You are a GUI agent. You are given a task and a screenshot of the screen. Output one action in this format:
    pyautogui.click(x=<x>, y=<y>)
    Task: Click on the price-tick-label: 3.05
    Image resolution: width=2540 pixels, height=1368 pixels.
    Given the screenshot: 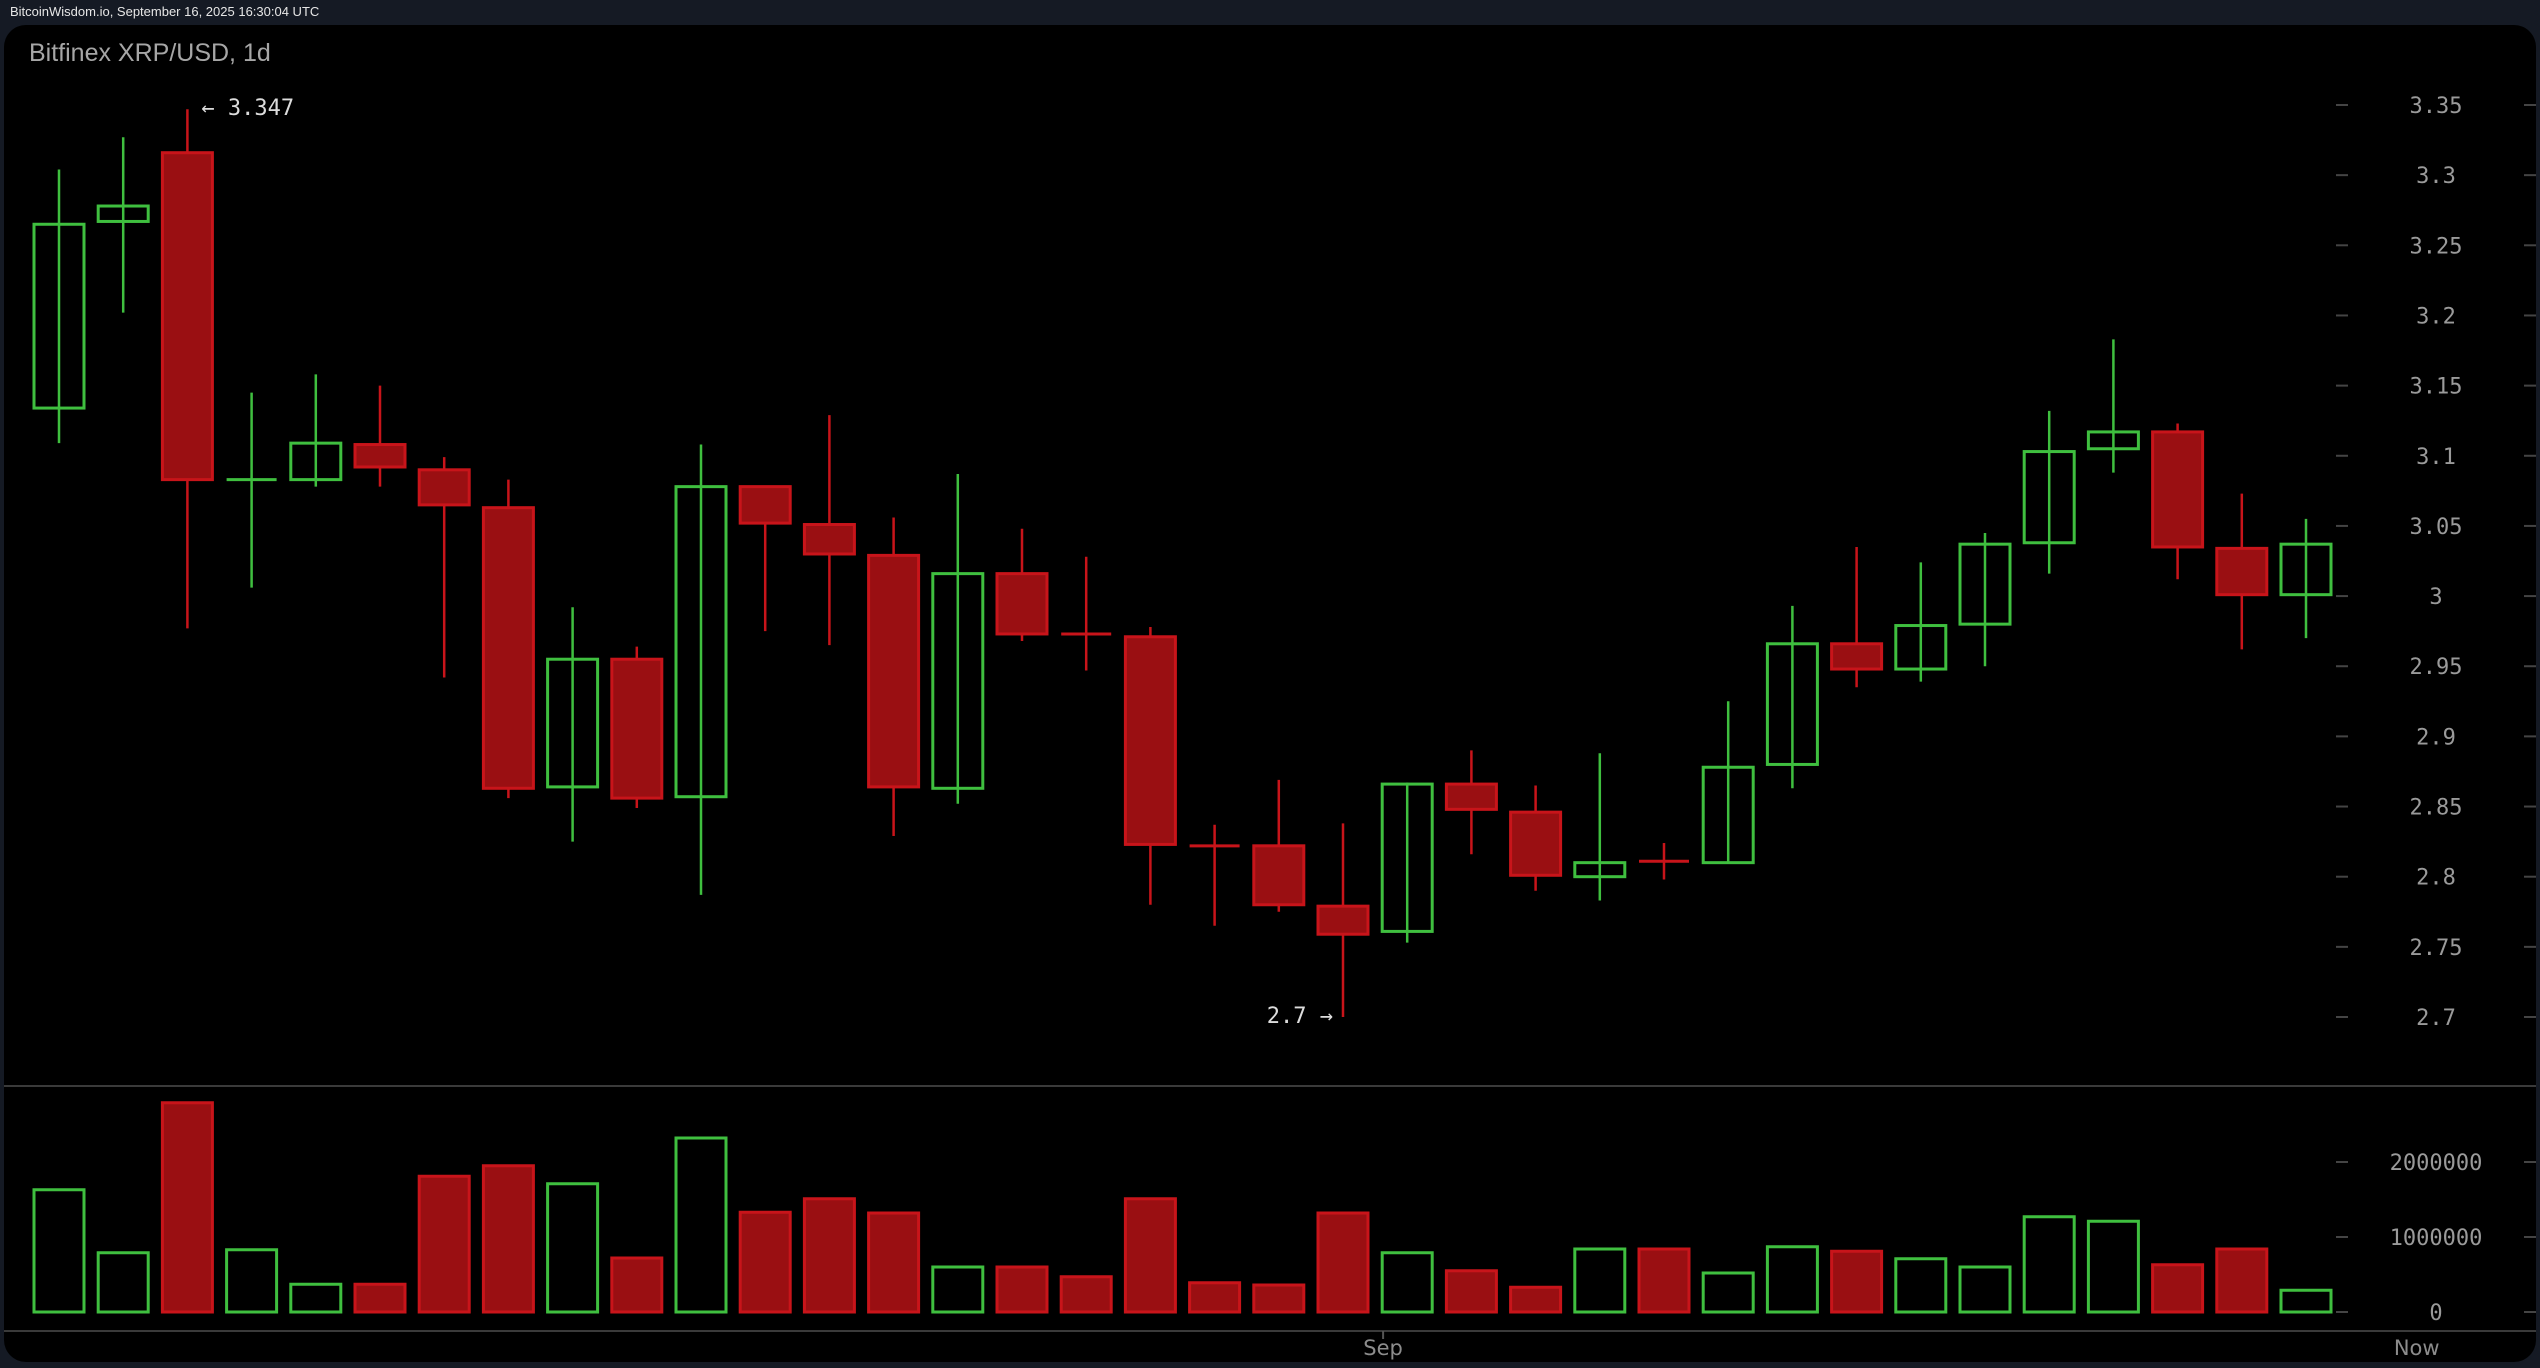 What is the action you would take?
    pyautogui.click(x=2436, y=527)
    